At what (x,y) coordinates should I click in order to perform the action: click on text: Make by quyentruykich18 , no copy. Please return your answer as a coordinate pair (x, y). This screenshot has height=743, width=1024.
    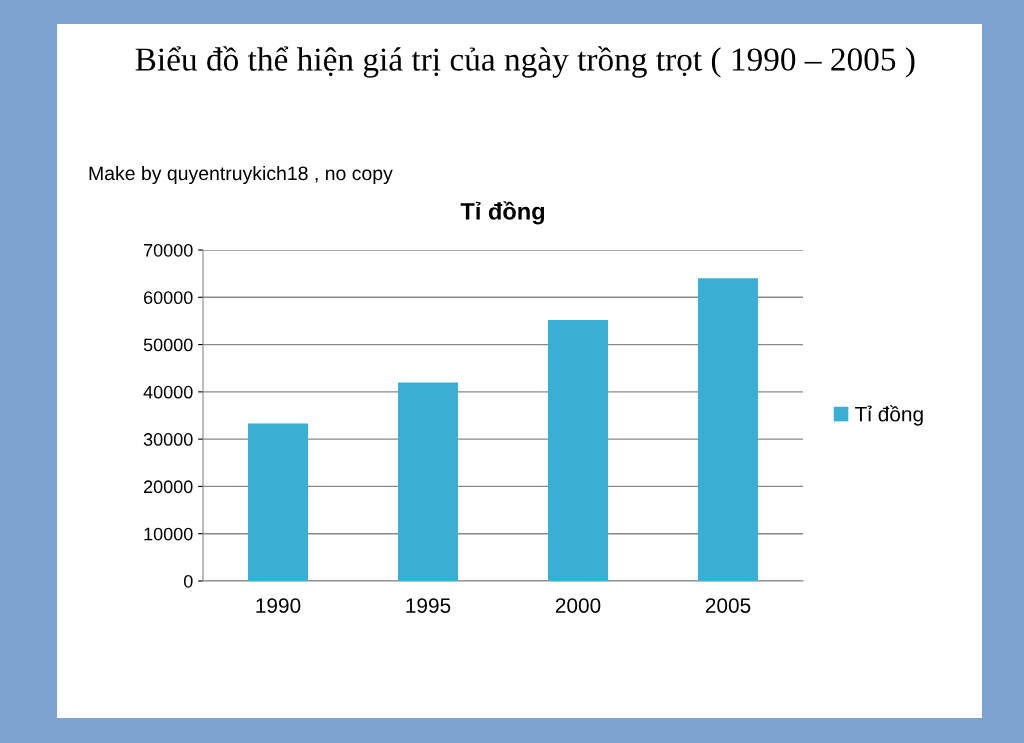
    Looking at the image, I should click on (241, 175).